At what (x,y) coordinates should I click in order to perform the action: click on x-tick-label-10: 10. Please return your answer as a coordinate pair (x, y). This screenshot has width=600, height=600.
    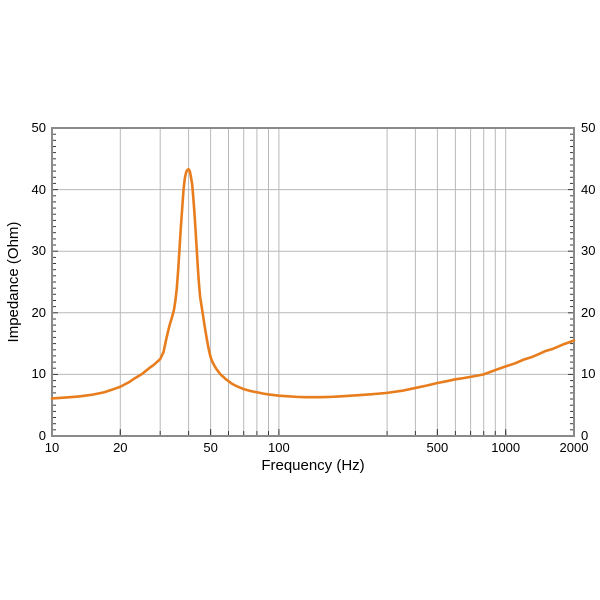
    Looking at the image, I should click on (52, 447).